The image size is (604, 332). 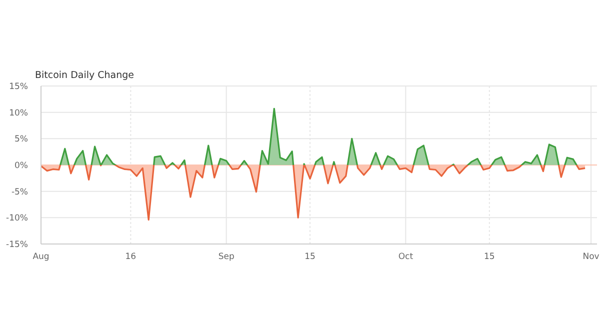 What do you see at coordinates (130, 257) in the screenshot?
I see `x-tick-label: 16` at bounding box center [130, 257].